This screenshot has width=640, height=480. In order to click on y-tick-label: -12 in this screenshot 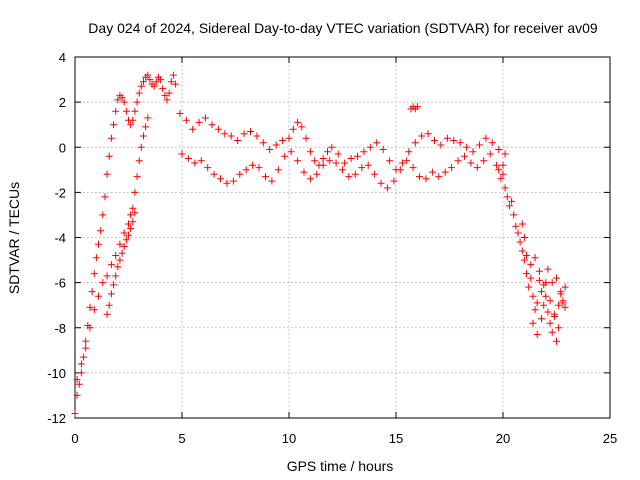, I will do `click(56, 418)`.